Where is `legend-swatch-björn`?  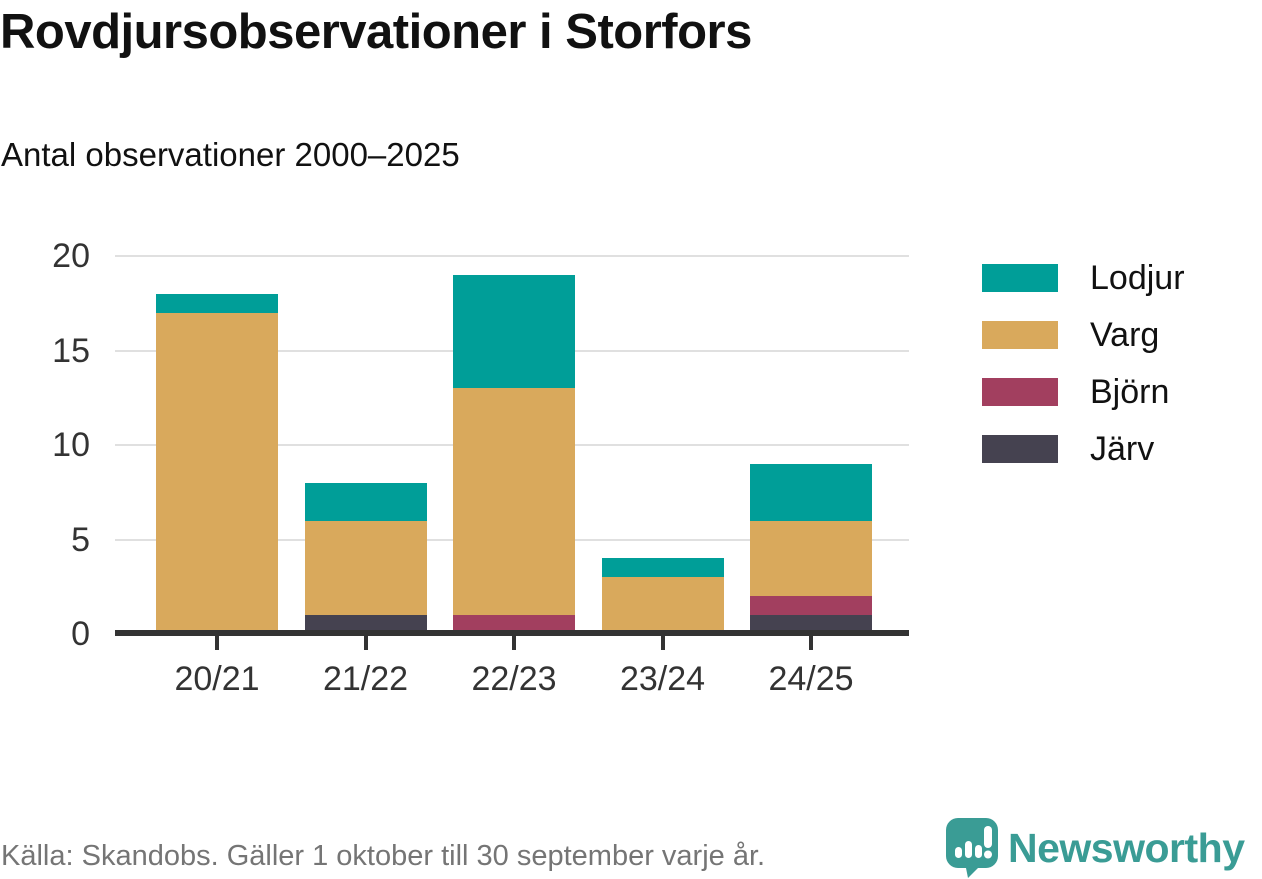
legend-swatch-björn is located at coordinates (1020, 392).